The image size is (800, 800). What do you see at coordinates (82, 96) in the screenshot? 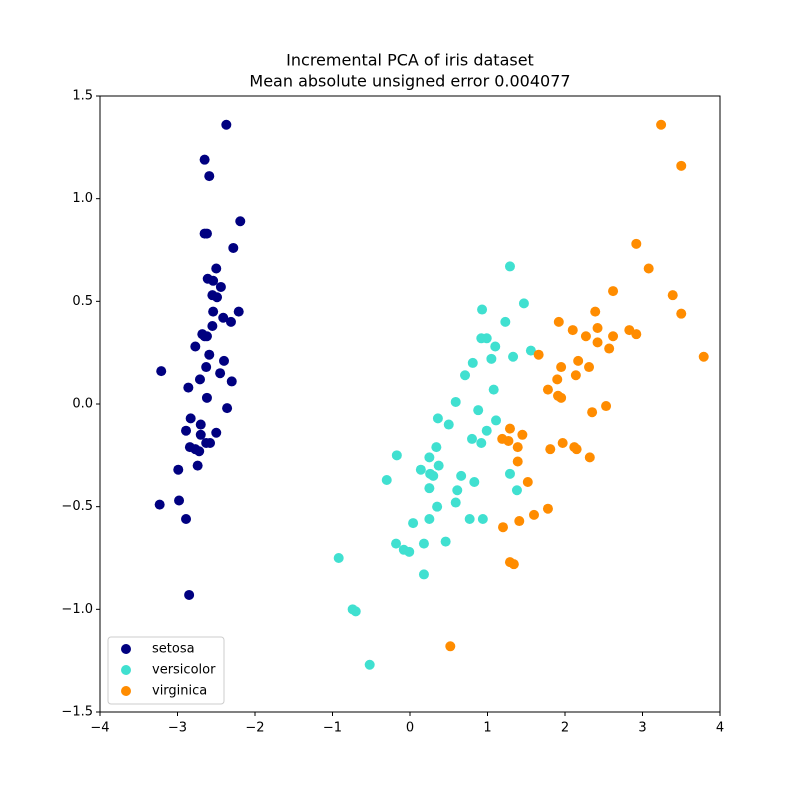
I see `y-tick-label: 1.5` at bounding box center [82, 96].